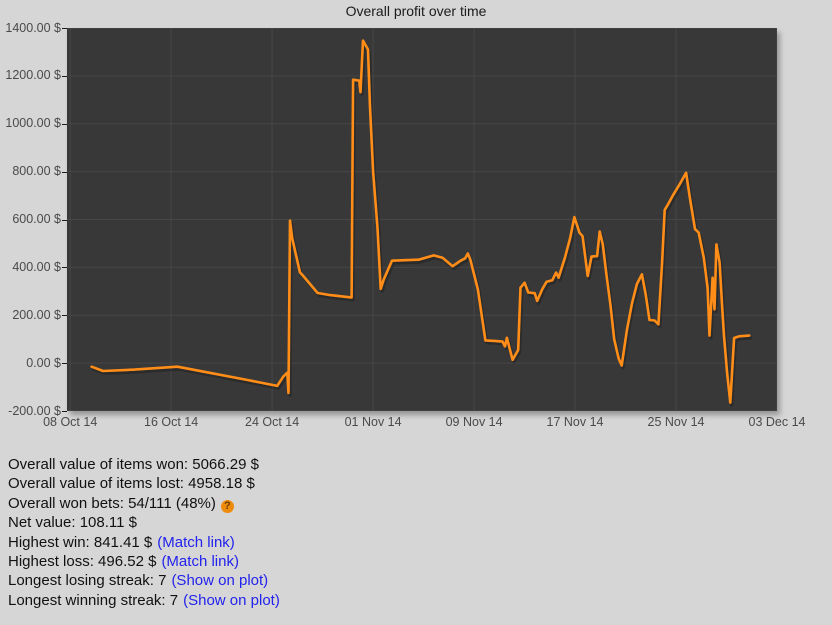 The width and height of the screenshot is (832, 625). I want to click on chart-title: Overall profit over time, so click(416, 11).